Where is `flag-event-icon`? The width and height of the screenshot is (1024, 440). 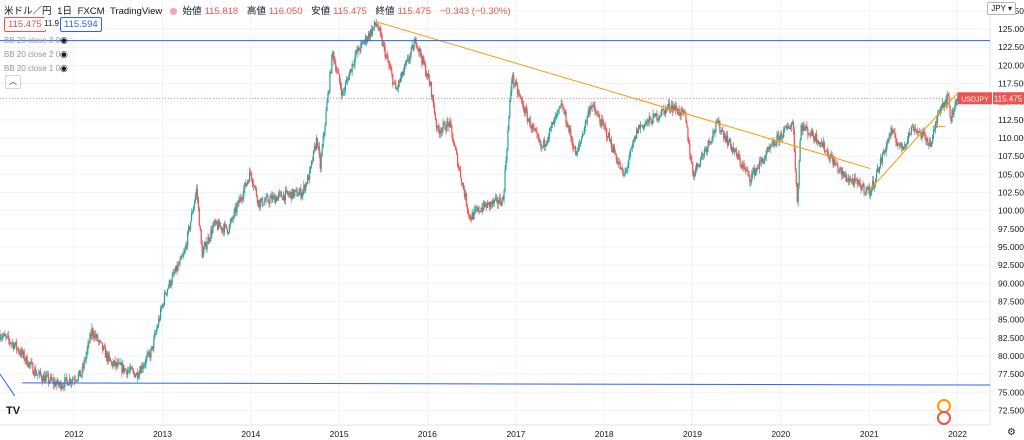 flag-event-icon is located at coordinates (944, 418).